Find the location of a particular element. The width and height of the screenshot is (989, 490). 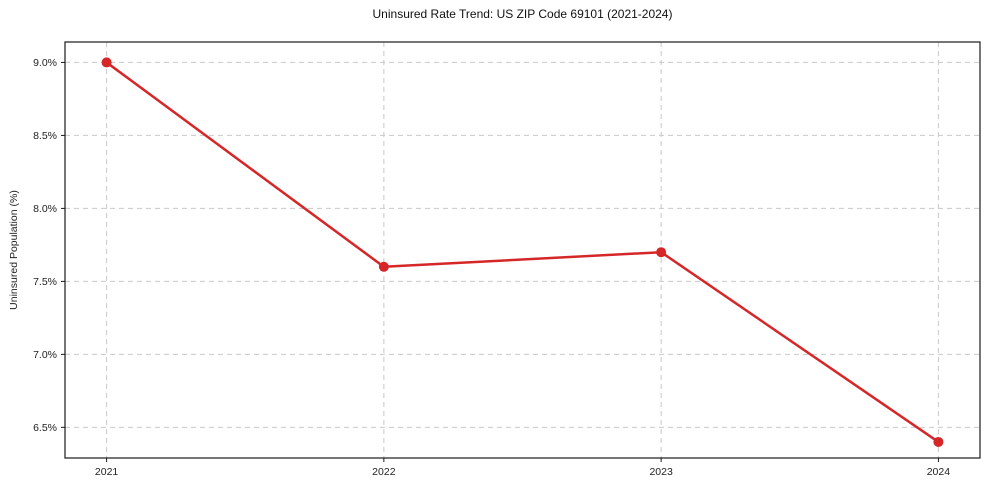

y-tick-label: 9.0% is located at coordinates (45, 63).